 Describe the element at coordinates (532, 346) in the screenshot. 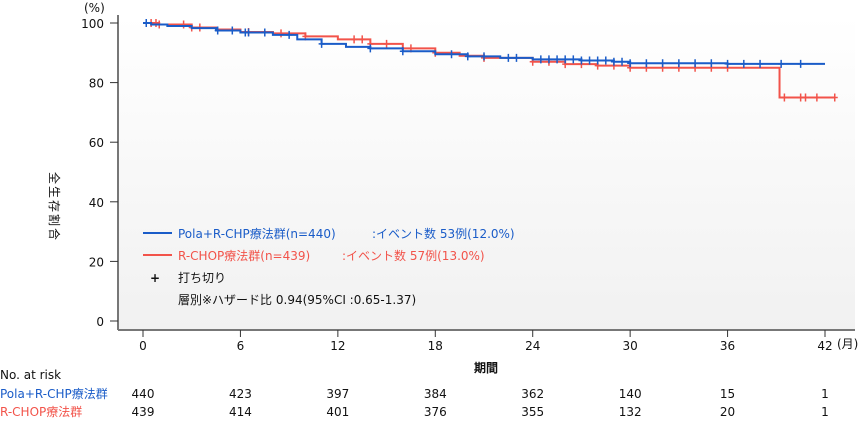

I see `x-tick-label: 24` at that location.